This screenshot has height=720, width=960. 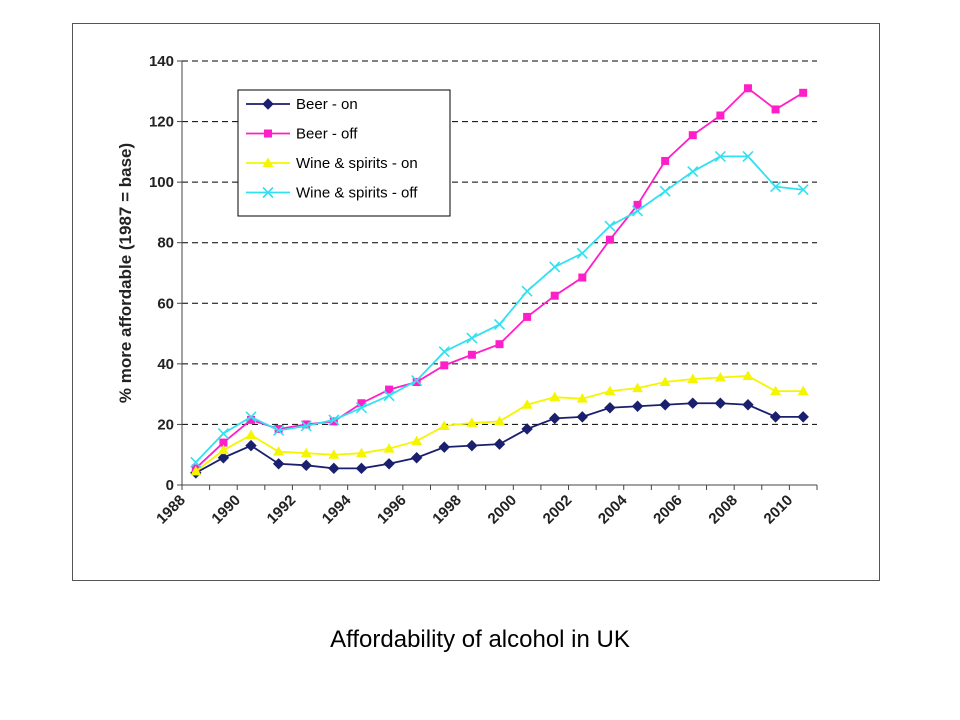 What do you see at coordinates (723, 510) in the screenshot?
I see `x-tick-label-2008: 2008` at bounding box center [723, 510].